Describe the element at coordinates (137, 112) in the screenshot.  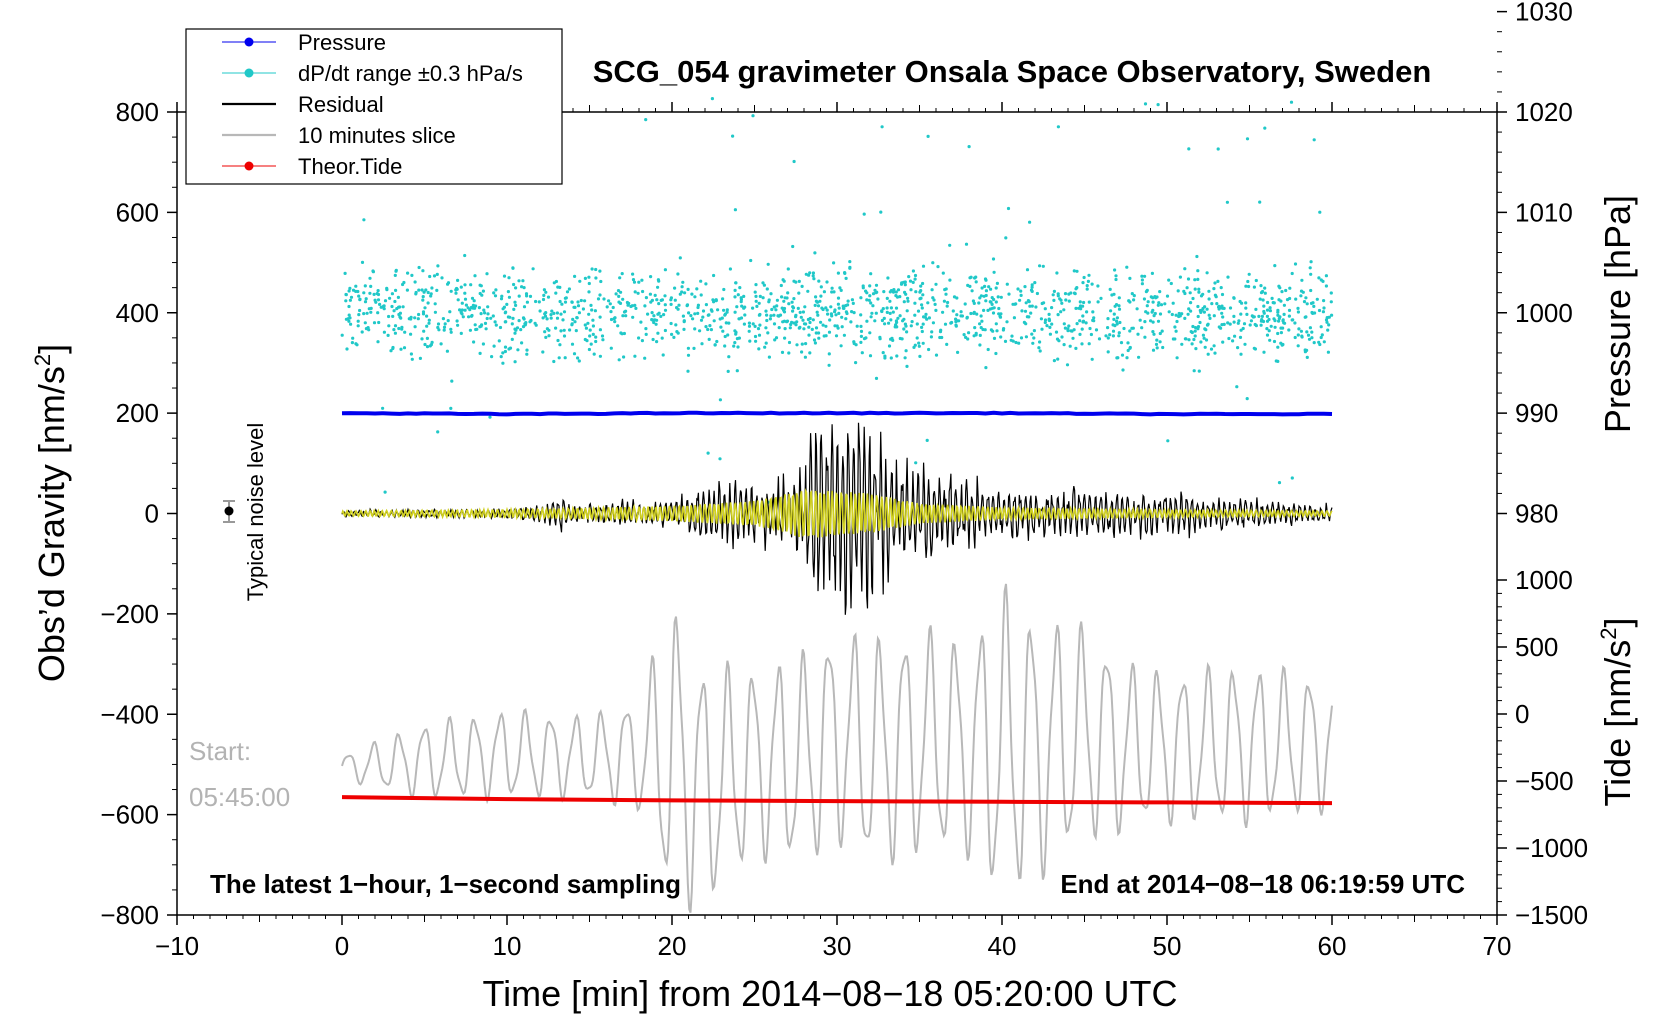
I see `left-tick-label: 800` at that location.